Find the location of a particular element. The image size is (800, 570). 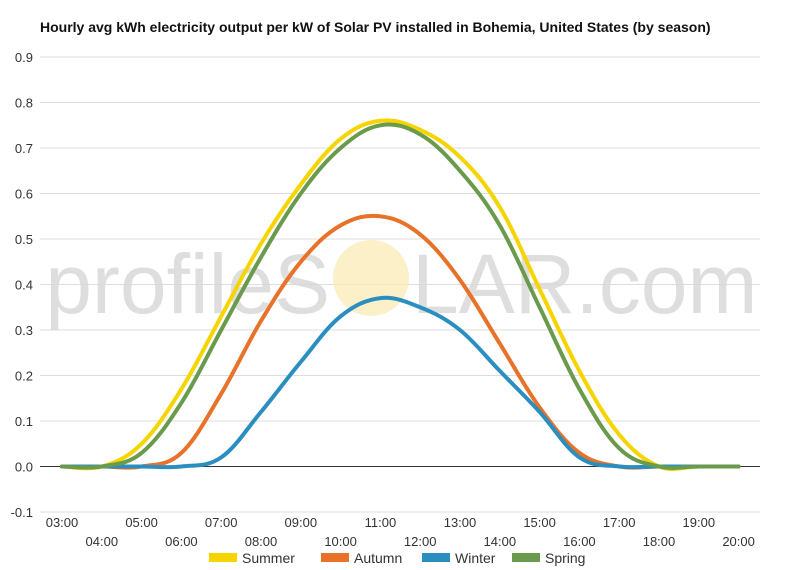

legend-label-winter: Winter is located at coordinates (475, 558).